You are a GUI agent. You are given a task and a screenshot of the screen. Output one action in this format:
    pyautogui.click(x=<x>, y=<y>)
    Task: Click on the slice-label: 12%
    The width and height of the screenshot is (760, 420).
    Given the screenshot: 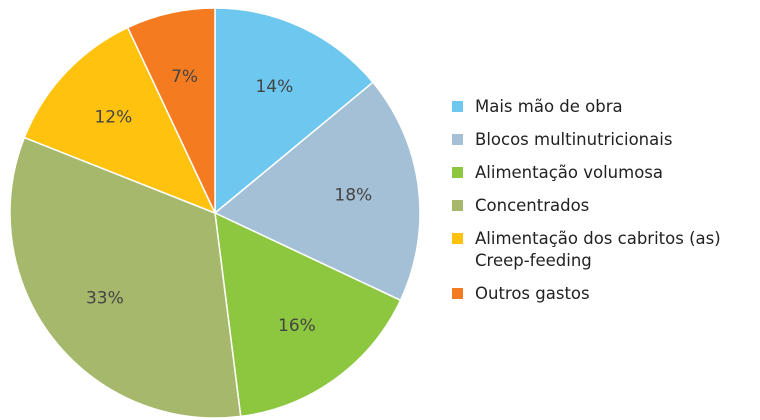 What is the action you would take?
    pyautogui.click(x=113, y=118)
    